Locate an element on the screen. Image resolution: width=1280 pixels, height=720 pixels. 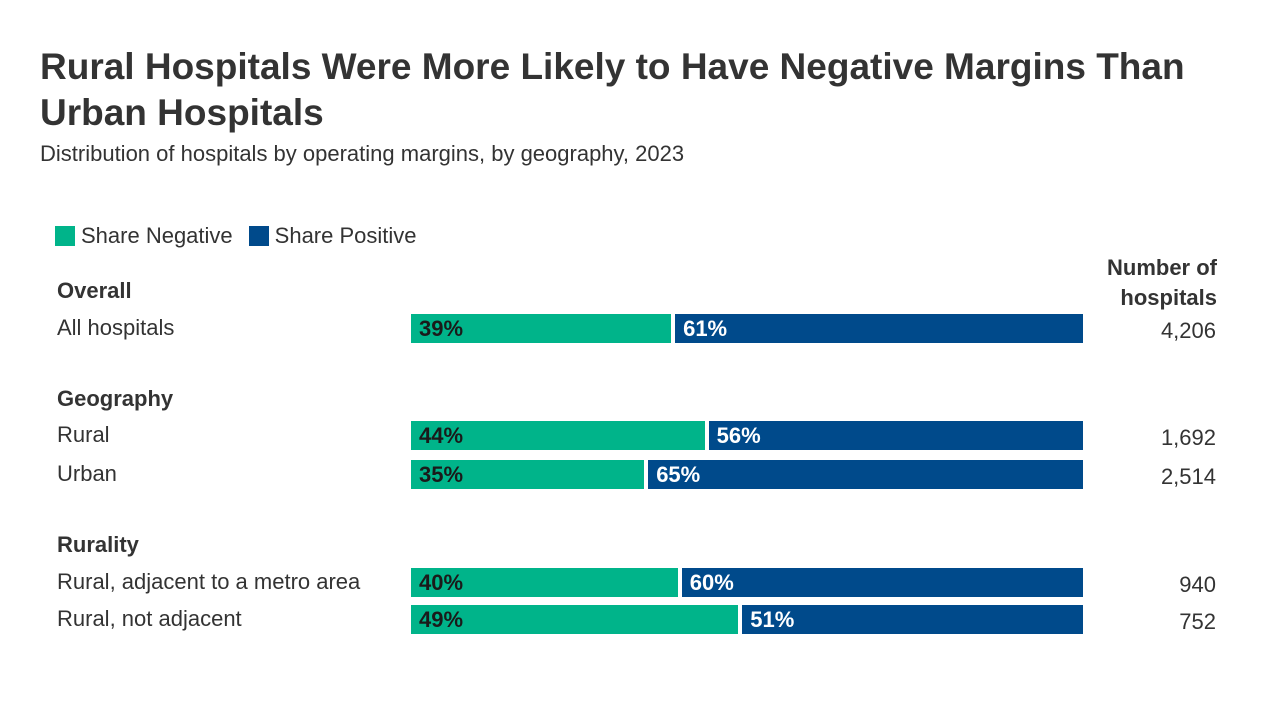
group-label: Overall is located at coordinates (94, 290).